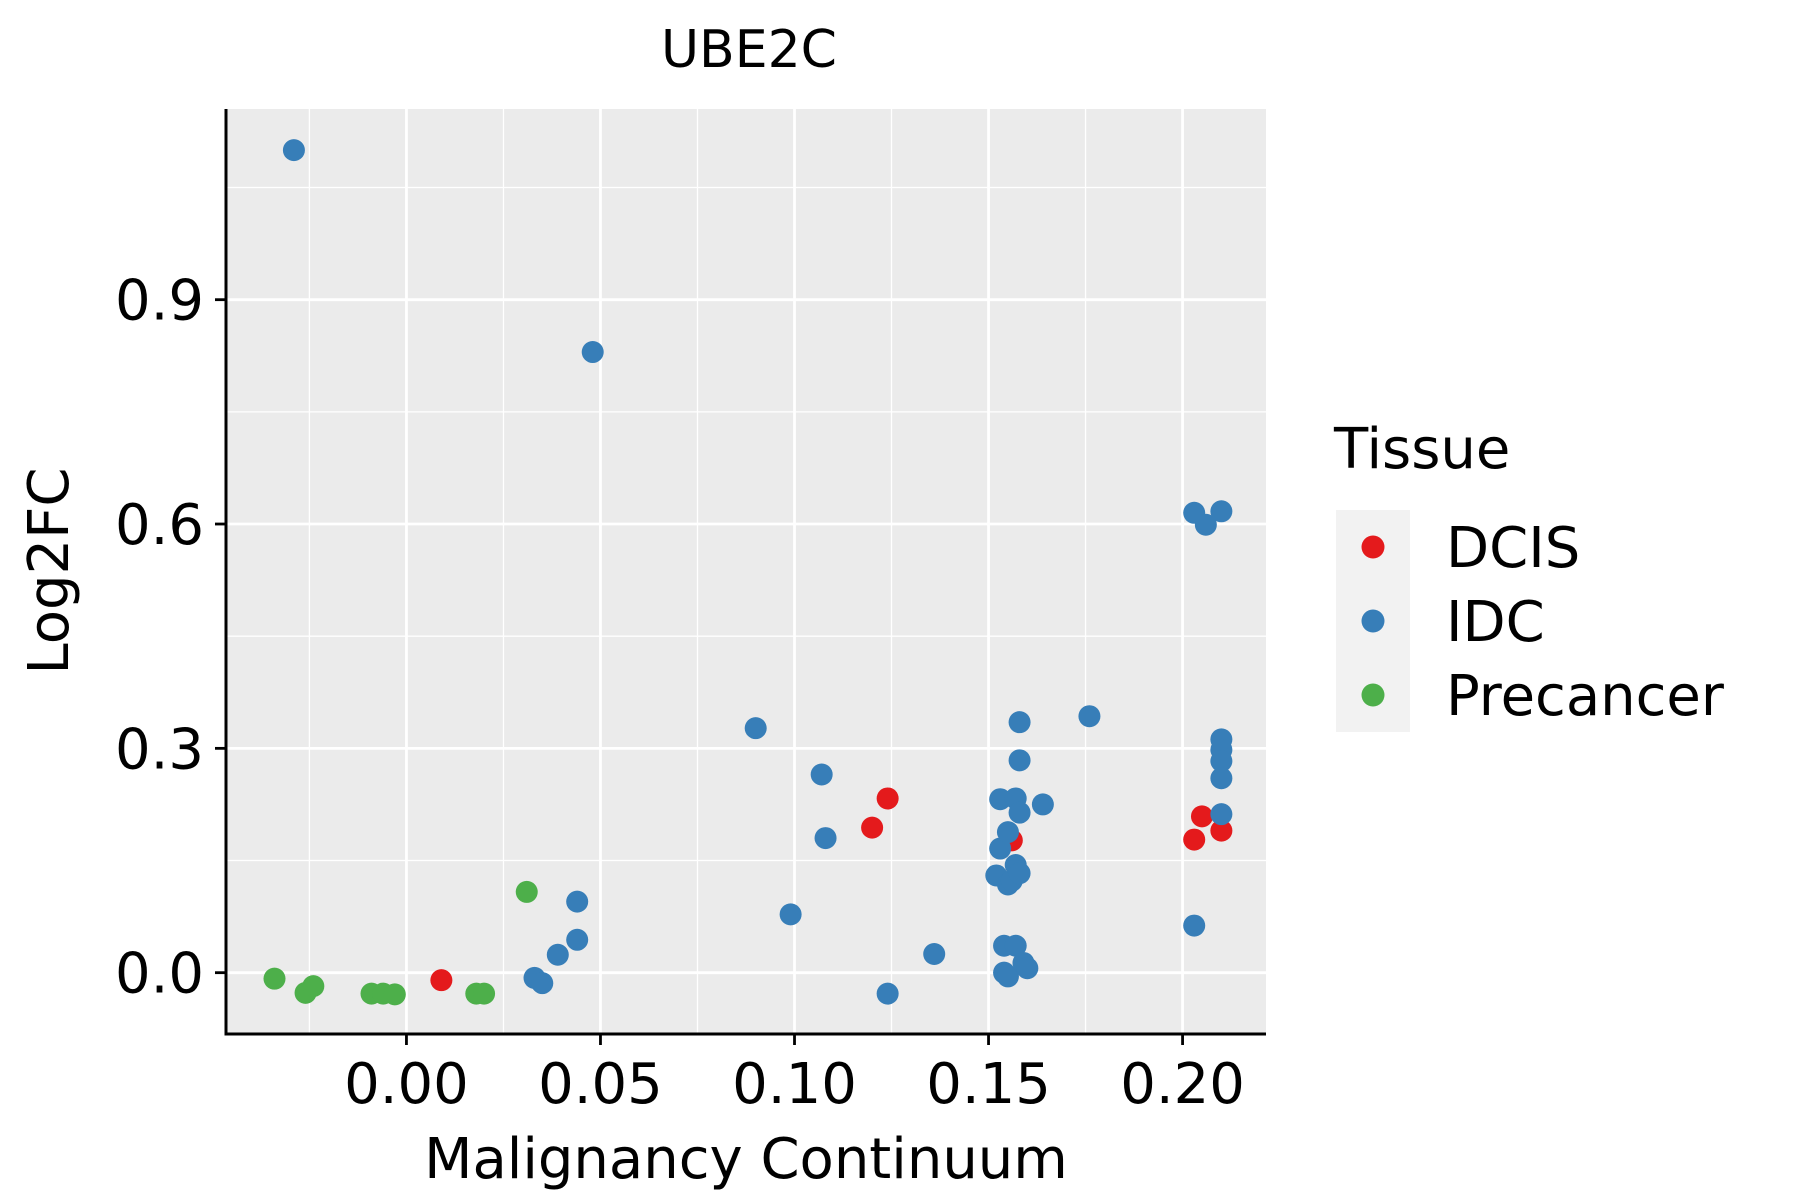 The height and width of the screenshot is (1200, 1800). What do you see at coordinates (406, 1084) in the screenshot?
I see `x-tick-label: 0.00` at bounding box center [406, 1084].